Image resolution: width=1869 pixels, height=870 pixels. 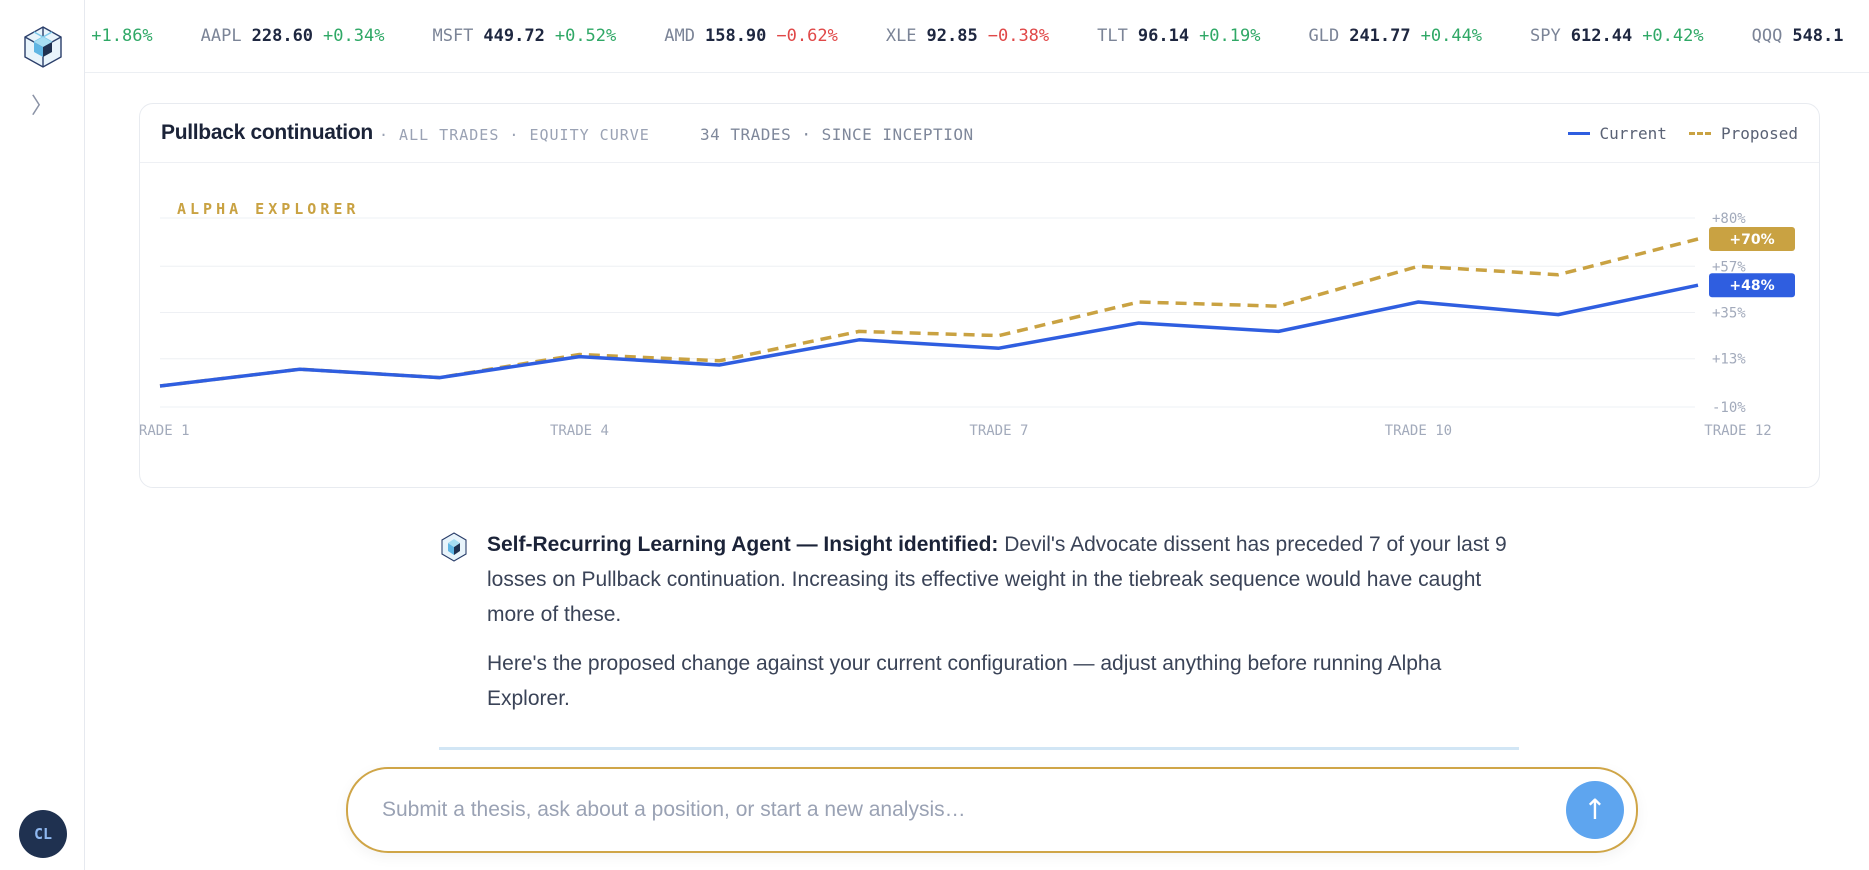 What do you see at coordinates (1767, 36) in the screenshot?
I see `ticker-symbol: QQQ` at bounding box center [1767, 36].